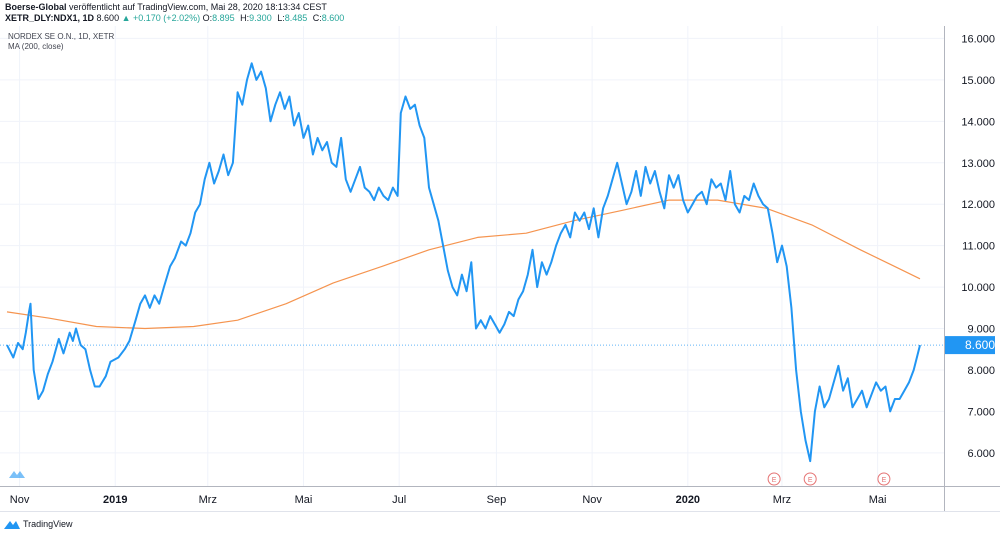 The width and height of the screenshot is (1000, 537). What do you see at coordinates (108, 18) in the screenshot?
I see `last-price: 8.600` at bounding box center [108, 18].